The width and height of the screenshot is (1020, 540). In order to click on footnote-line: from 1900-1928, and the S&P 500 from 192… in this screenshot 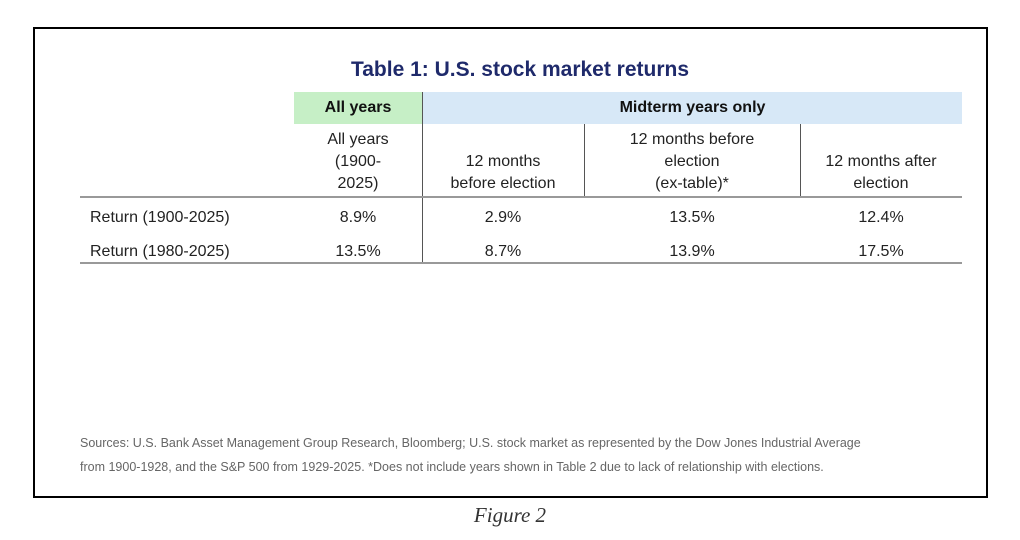, I will do `click(452, 467)`.